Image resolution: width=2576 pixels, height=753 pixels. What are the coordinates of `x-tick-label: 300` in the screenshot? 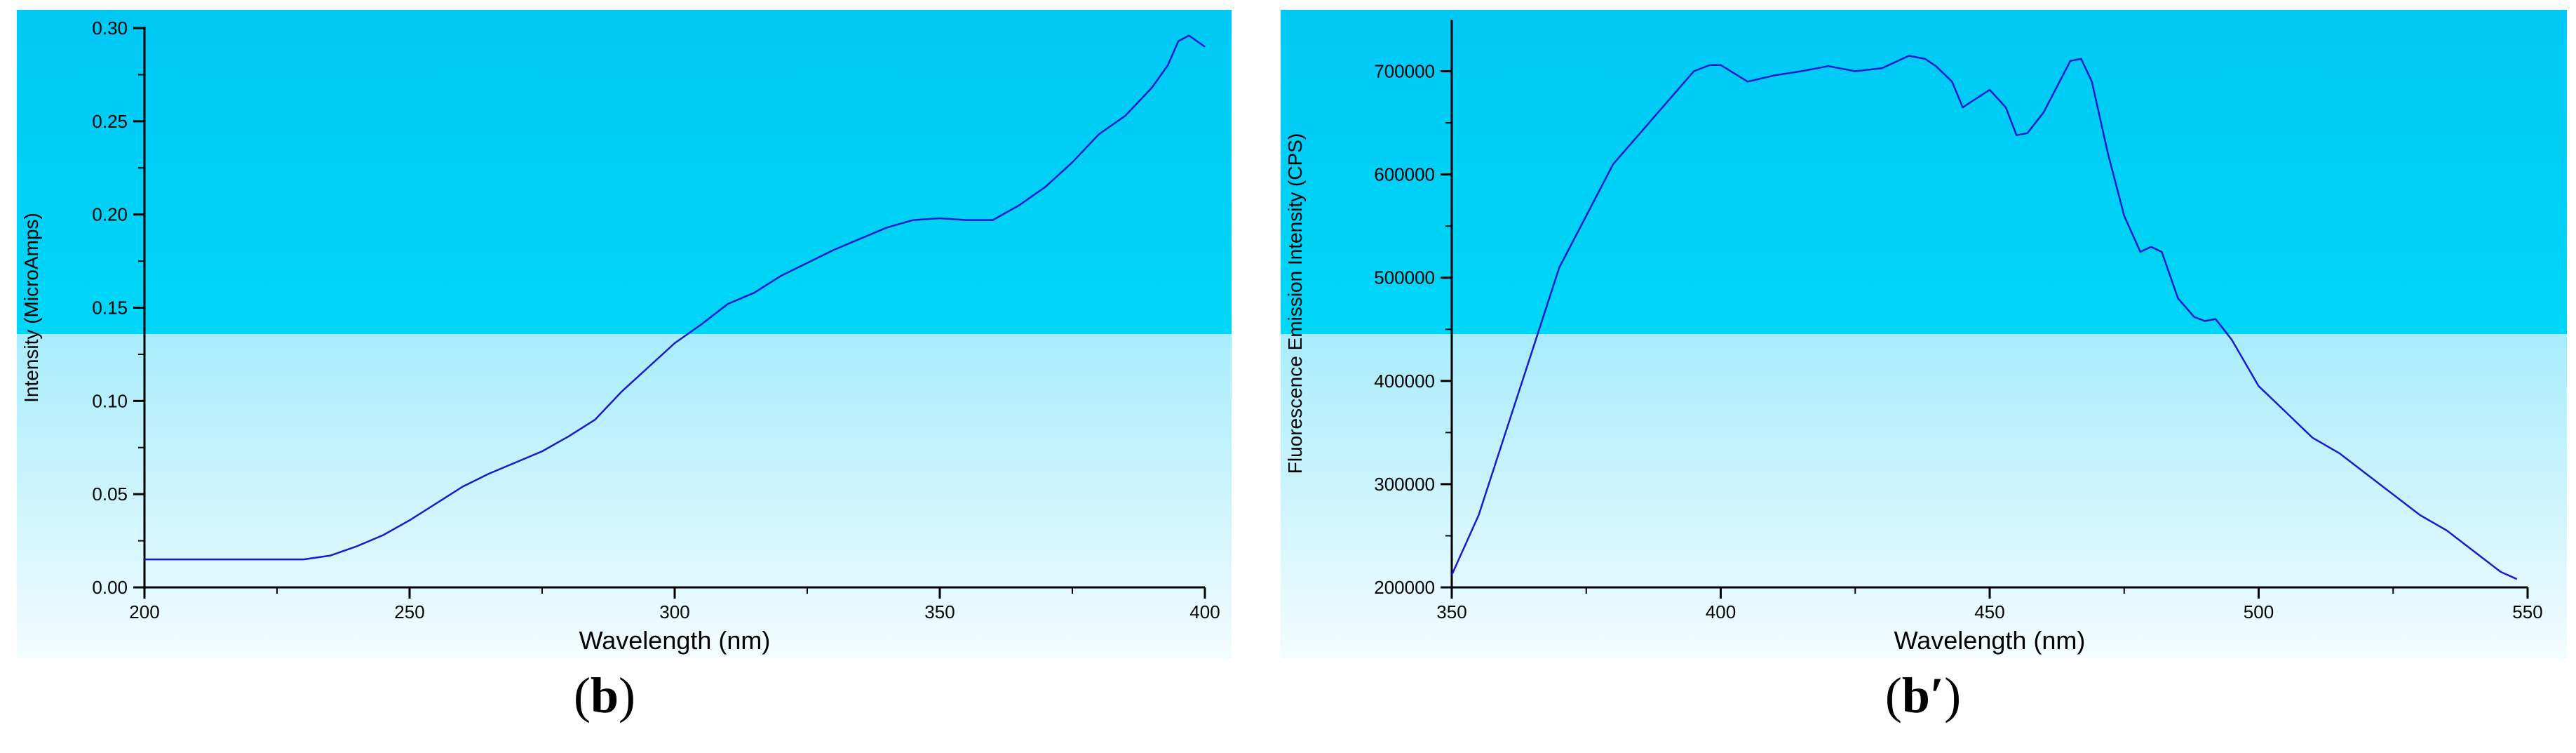 It's located at (674, 611).